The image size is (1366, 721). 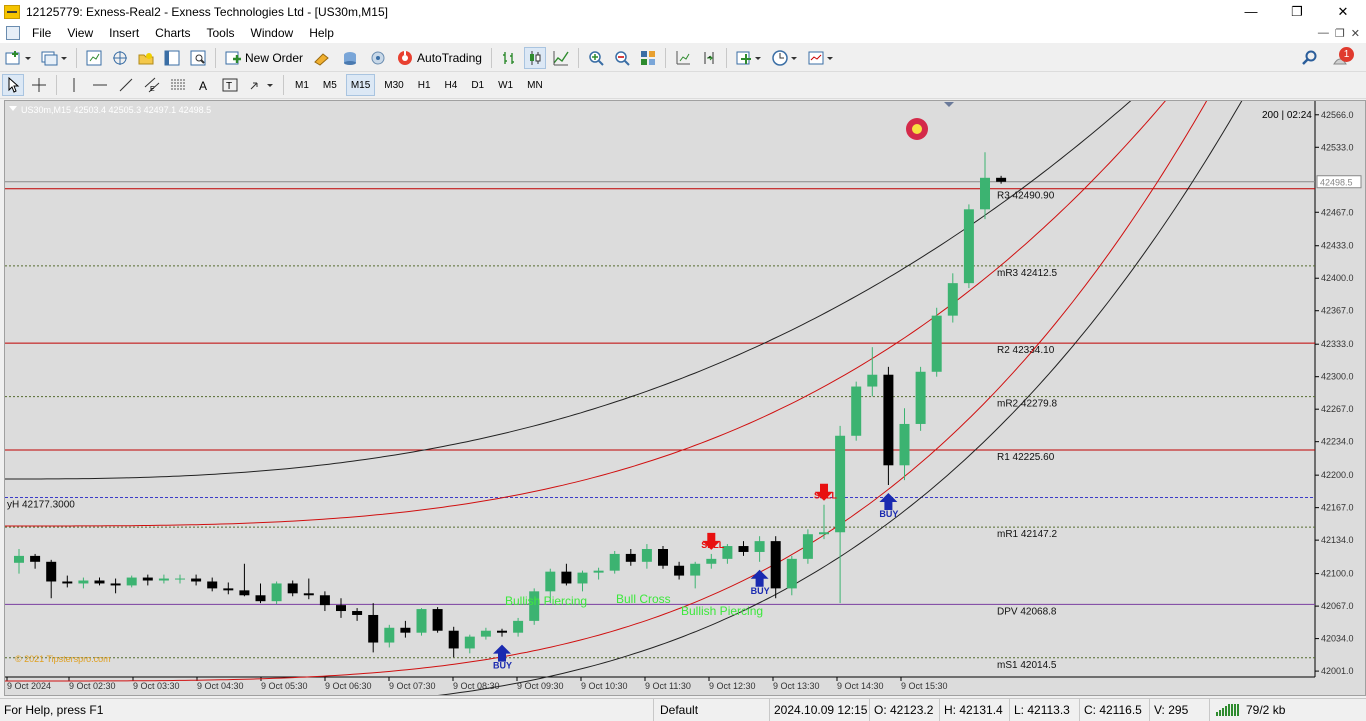 What do you see at coordinates (18, 58) in the screenshot?
I see `new-chart-button` at bounding box center [18, 58].